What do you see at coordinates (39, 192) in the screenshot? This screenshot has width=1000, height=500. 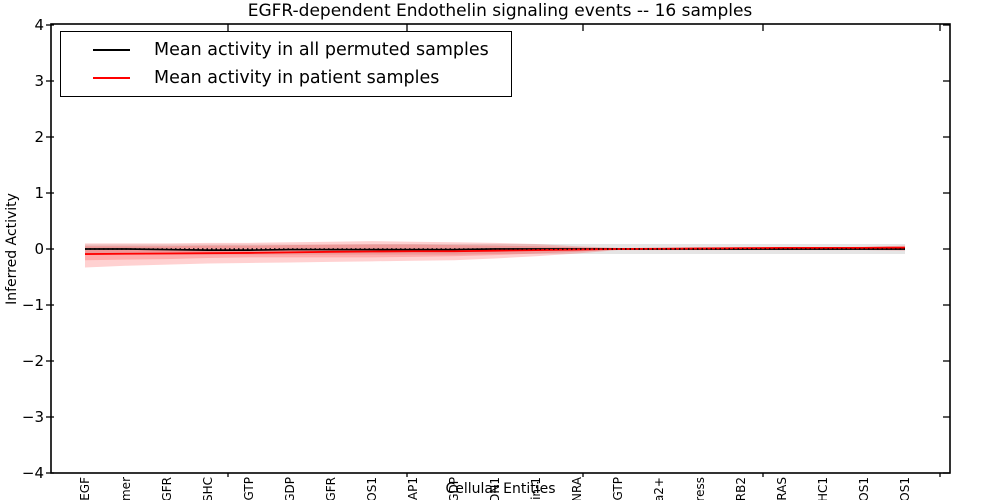 I see `y-tick-label: 1` at bounding box center [39, 192].